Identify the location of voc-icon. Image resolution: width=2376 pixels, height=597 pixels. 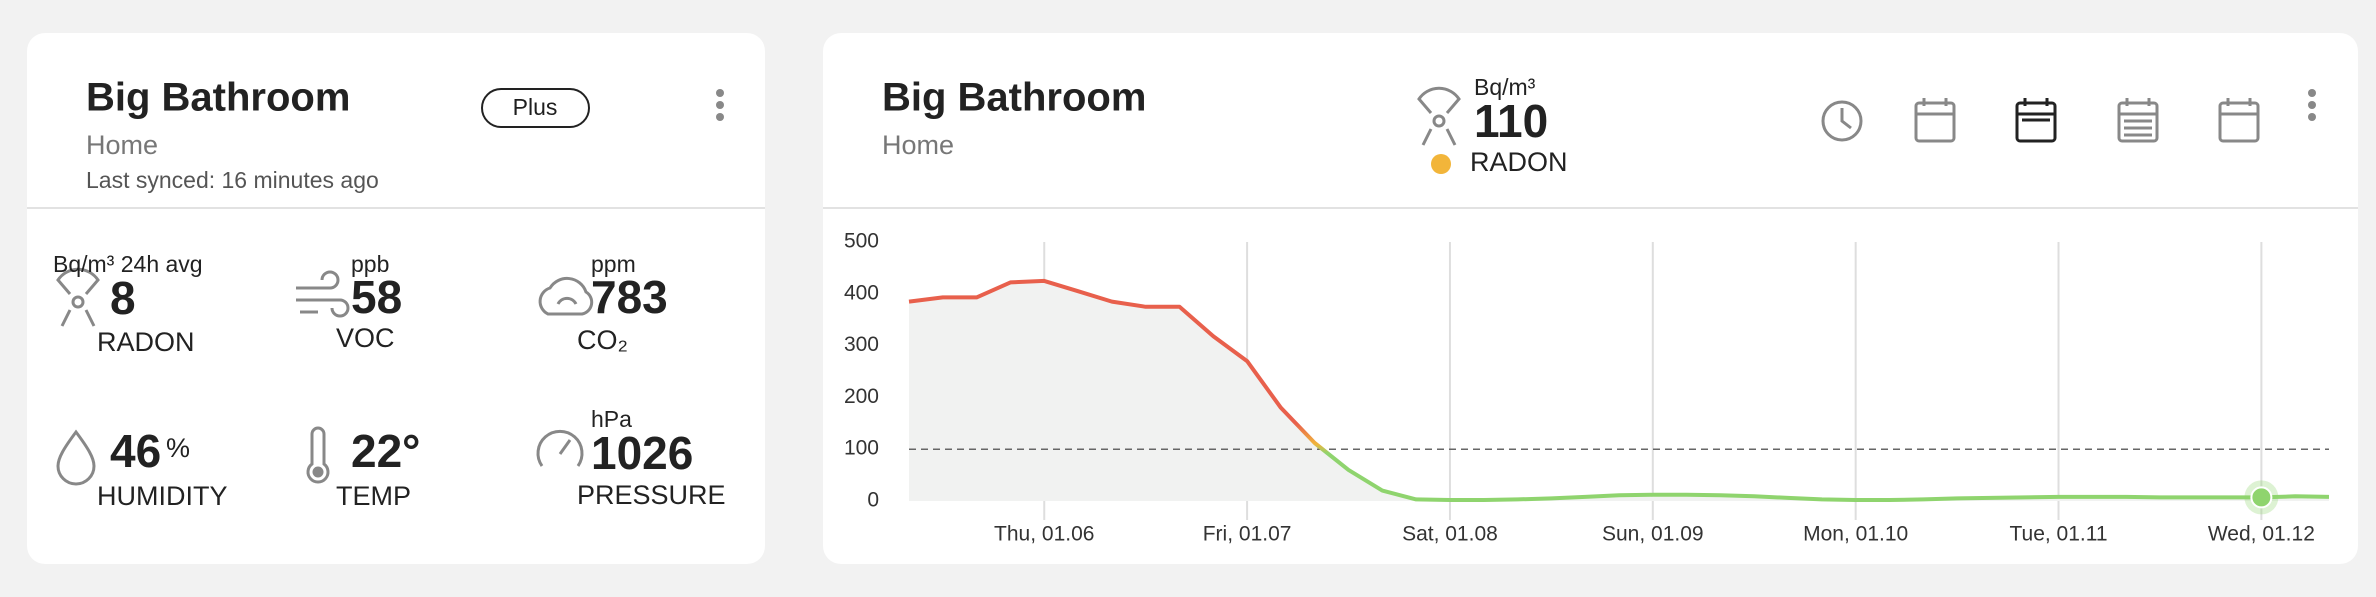
(323, 294).